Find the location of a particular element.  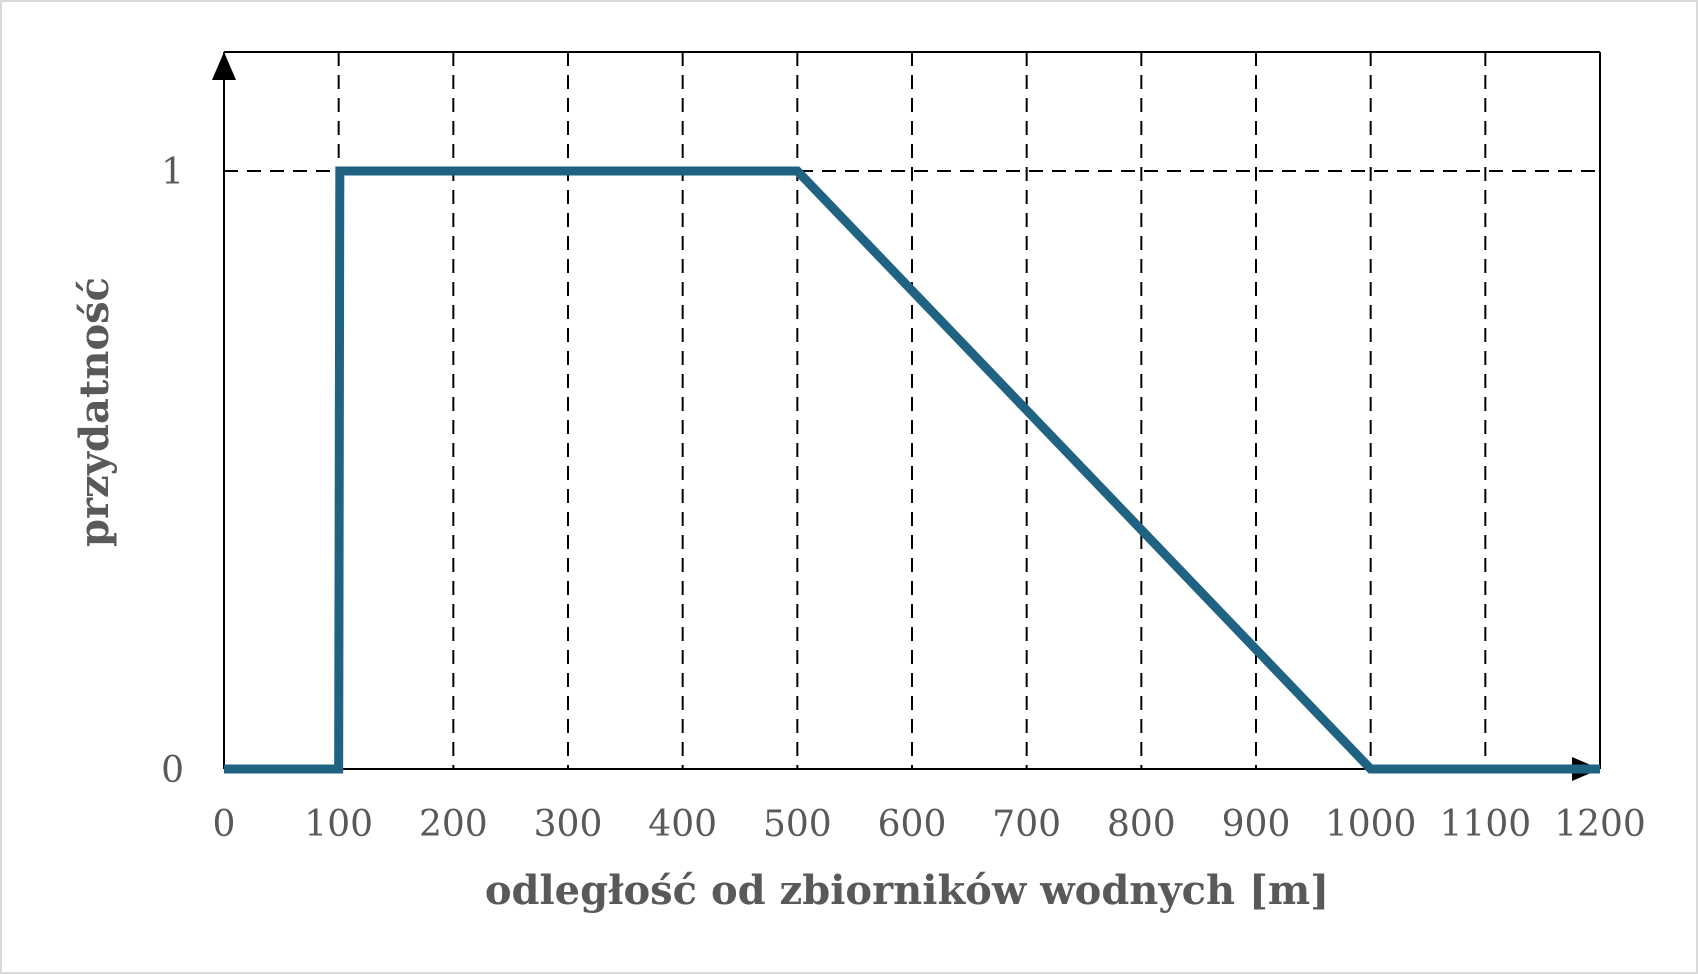

x-tick-label: 1100 is located at coordinates (1486, 824).